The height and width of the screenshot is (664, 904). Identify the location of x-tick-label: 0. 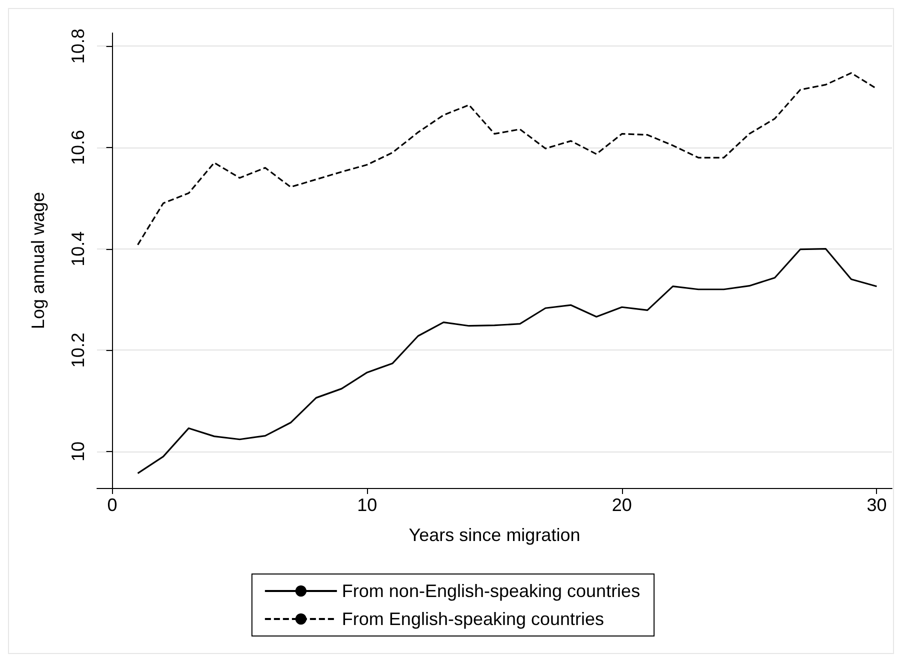
(112, 505).